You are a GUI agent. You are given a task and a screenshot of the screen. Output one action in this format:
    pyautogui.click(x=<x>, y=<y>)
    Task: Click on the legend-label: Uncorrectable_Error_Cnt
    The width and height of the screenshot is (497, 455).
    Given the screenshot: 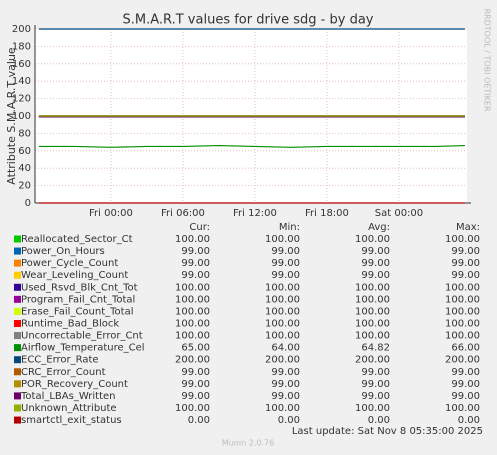 What is the action you would take?
    pyautogui.click(x=82, y=336)
    